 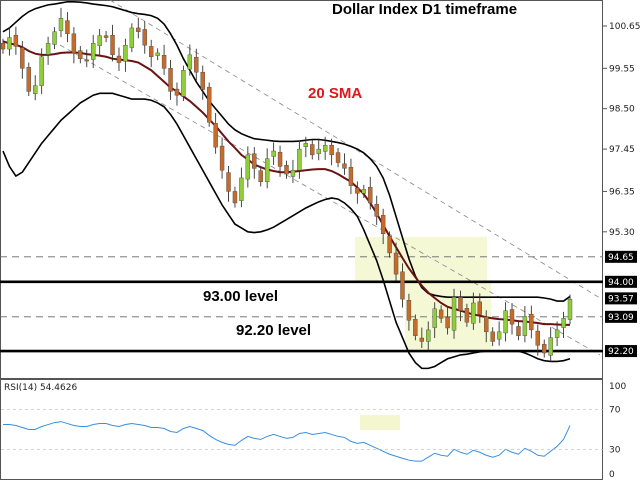 I want to click on upper-supply-zone, so click(x=421, y=259).